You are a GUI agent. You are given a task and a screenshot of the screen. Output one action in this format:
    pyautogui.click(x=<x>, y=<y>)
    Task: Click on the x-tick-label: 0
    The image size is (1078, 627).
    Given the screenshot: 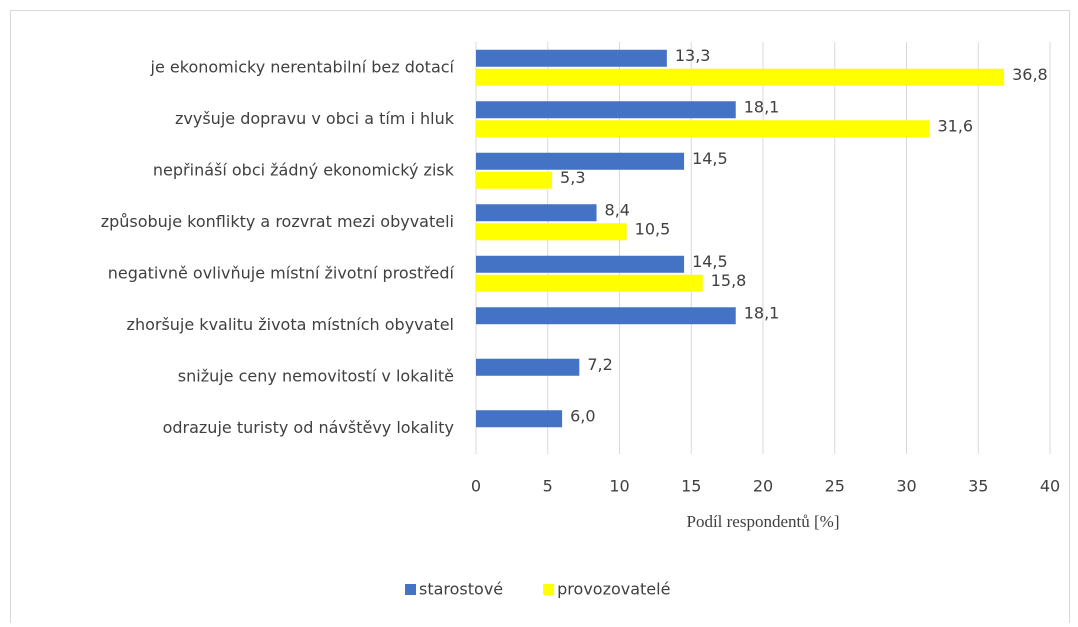 What is the action you would take?
    pyautogui.click(x=476, y=486)
    